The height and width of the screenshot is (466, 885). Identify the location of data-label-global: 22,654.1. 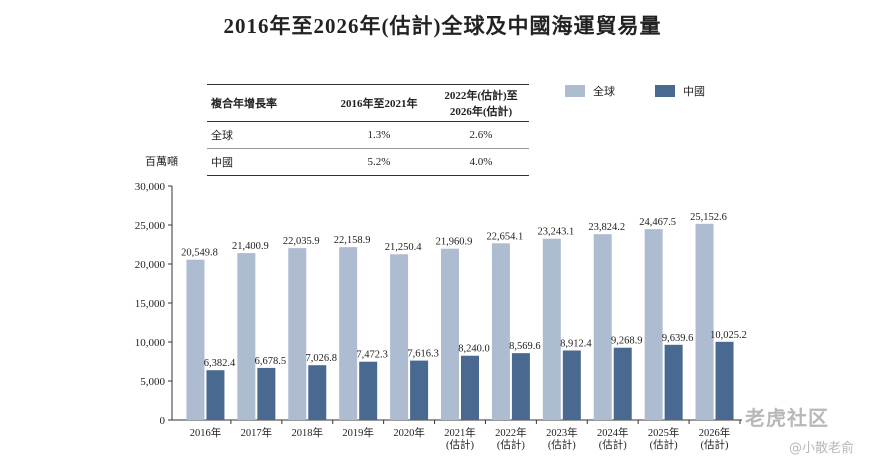
(505, 236).